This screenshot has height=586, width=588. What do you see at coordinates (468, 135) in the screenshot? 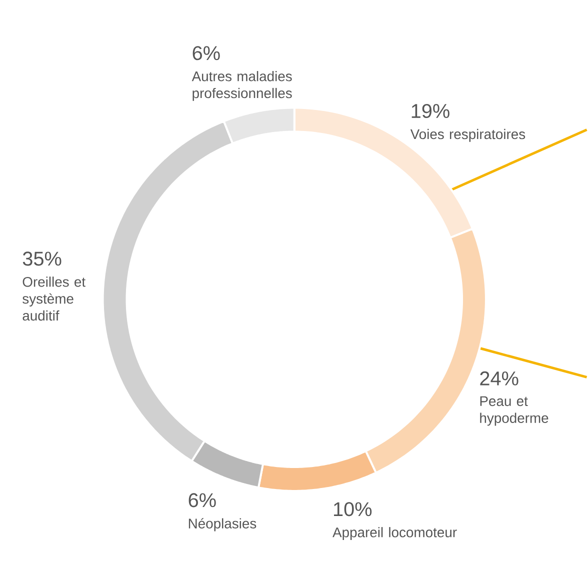
I see `slice-label: Voies respiratoires` at bounding box center [468, 135].